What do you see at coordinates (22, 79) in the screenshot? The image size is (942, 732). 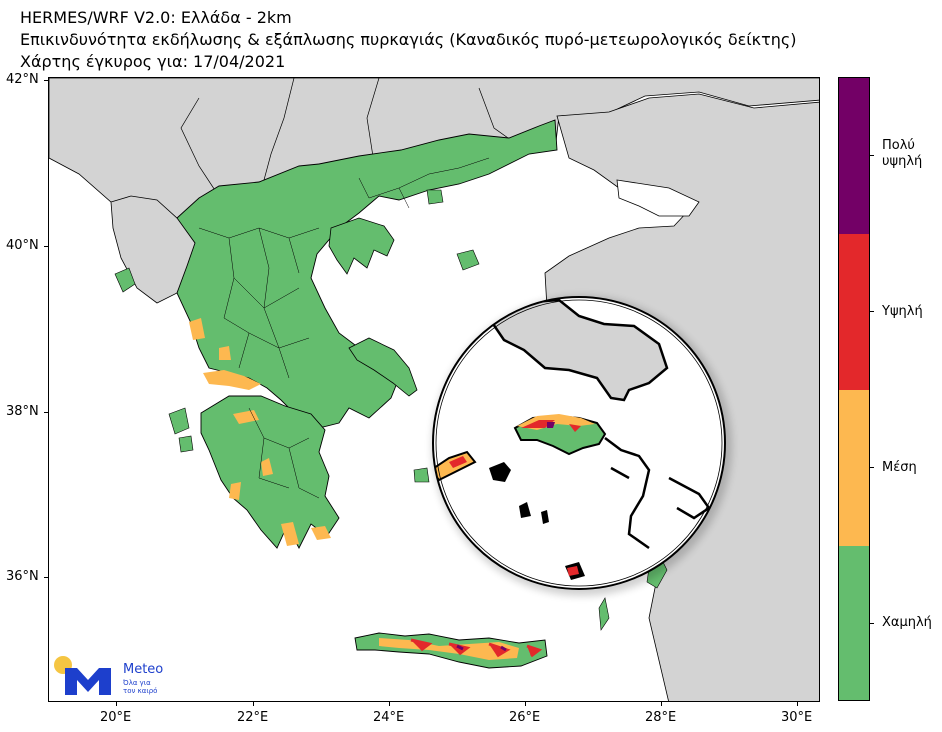 I see `lat-label-42: 42°N` at bounding box center [22, 79].